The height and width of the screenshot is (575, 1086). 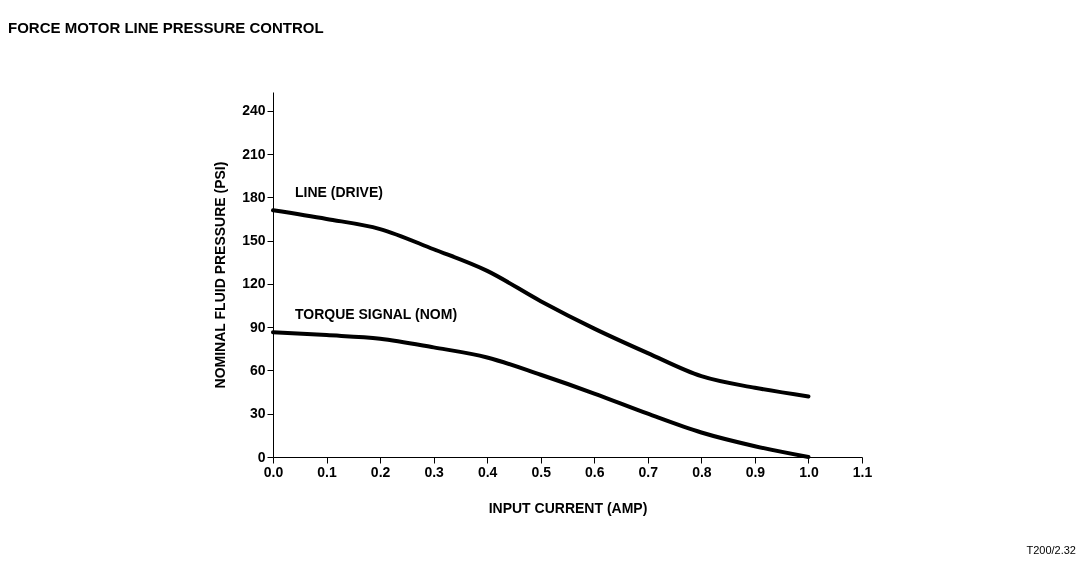 What do you see at coordinates (254, 110) in the screenshot?
I see `y-tick-label: 240` at bounding box center [254, 110].